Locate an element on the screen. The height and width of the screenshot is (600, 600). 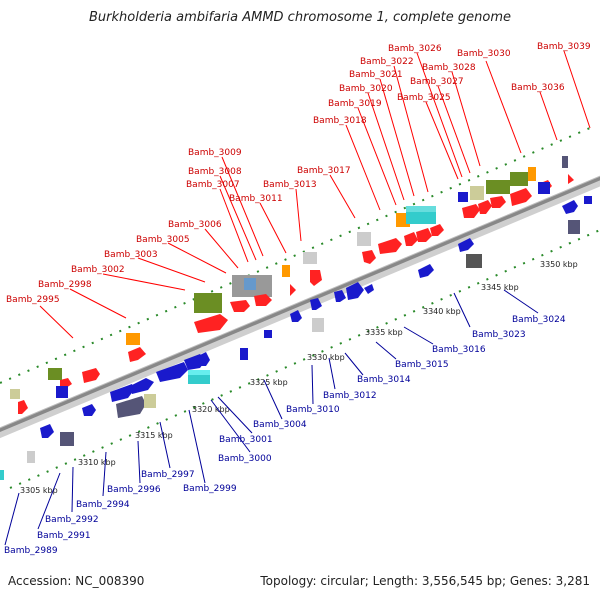
gene-label: Bamb_3008 is located at coordinates (215, 172).